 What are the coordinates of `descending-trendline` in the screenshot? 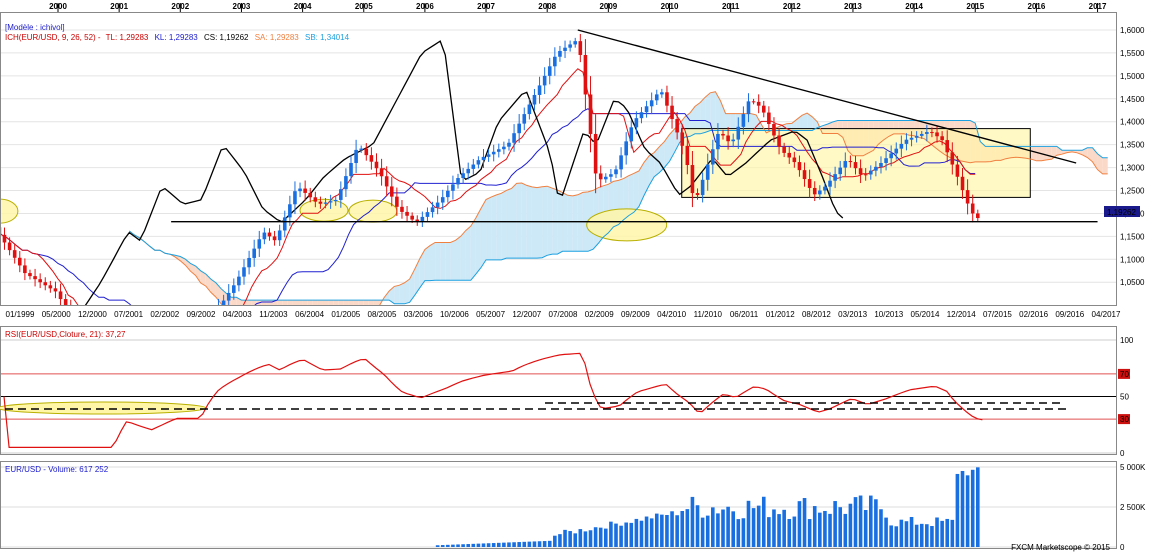 It's located at (827, 96).